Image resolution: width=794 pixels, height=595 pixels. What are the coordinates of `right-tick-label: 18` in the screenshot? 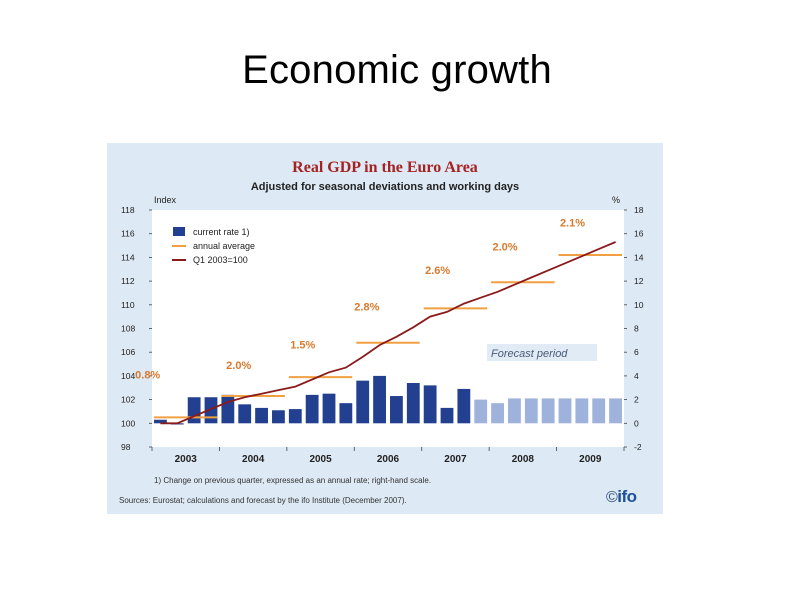 It's located at (639, 210).